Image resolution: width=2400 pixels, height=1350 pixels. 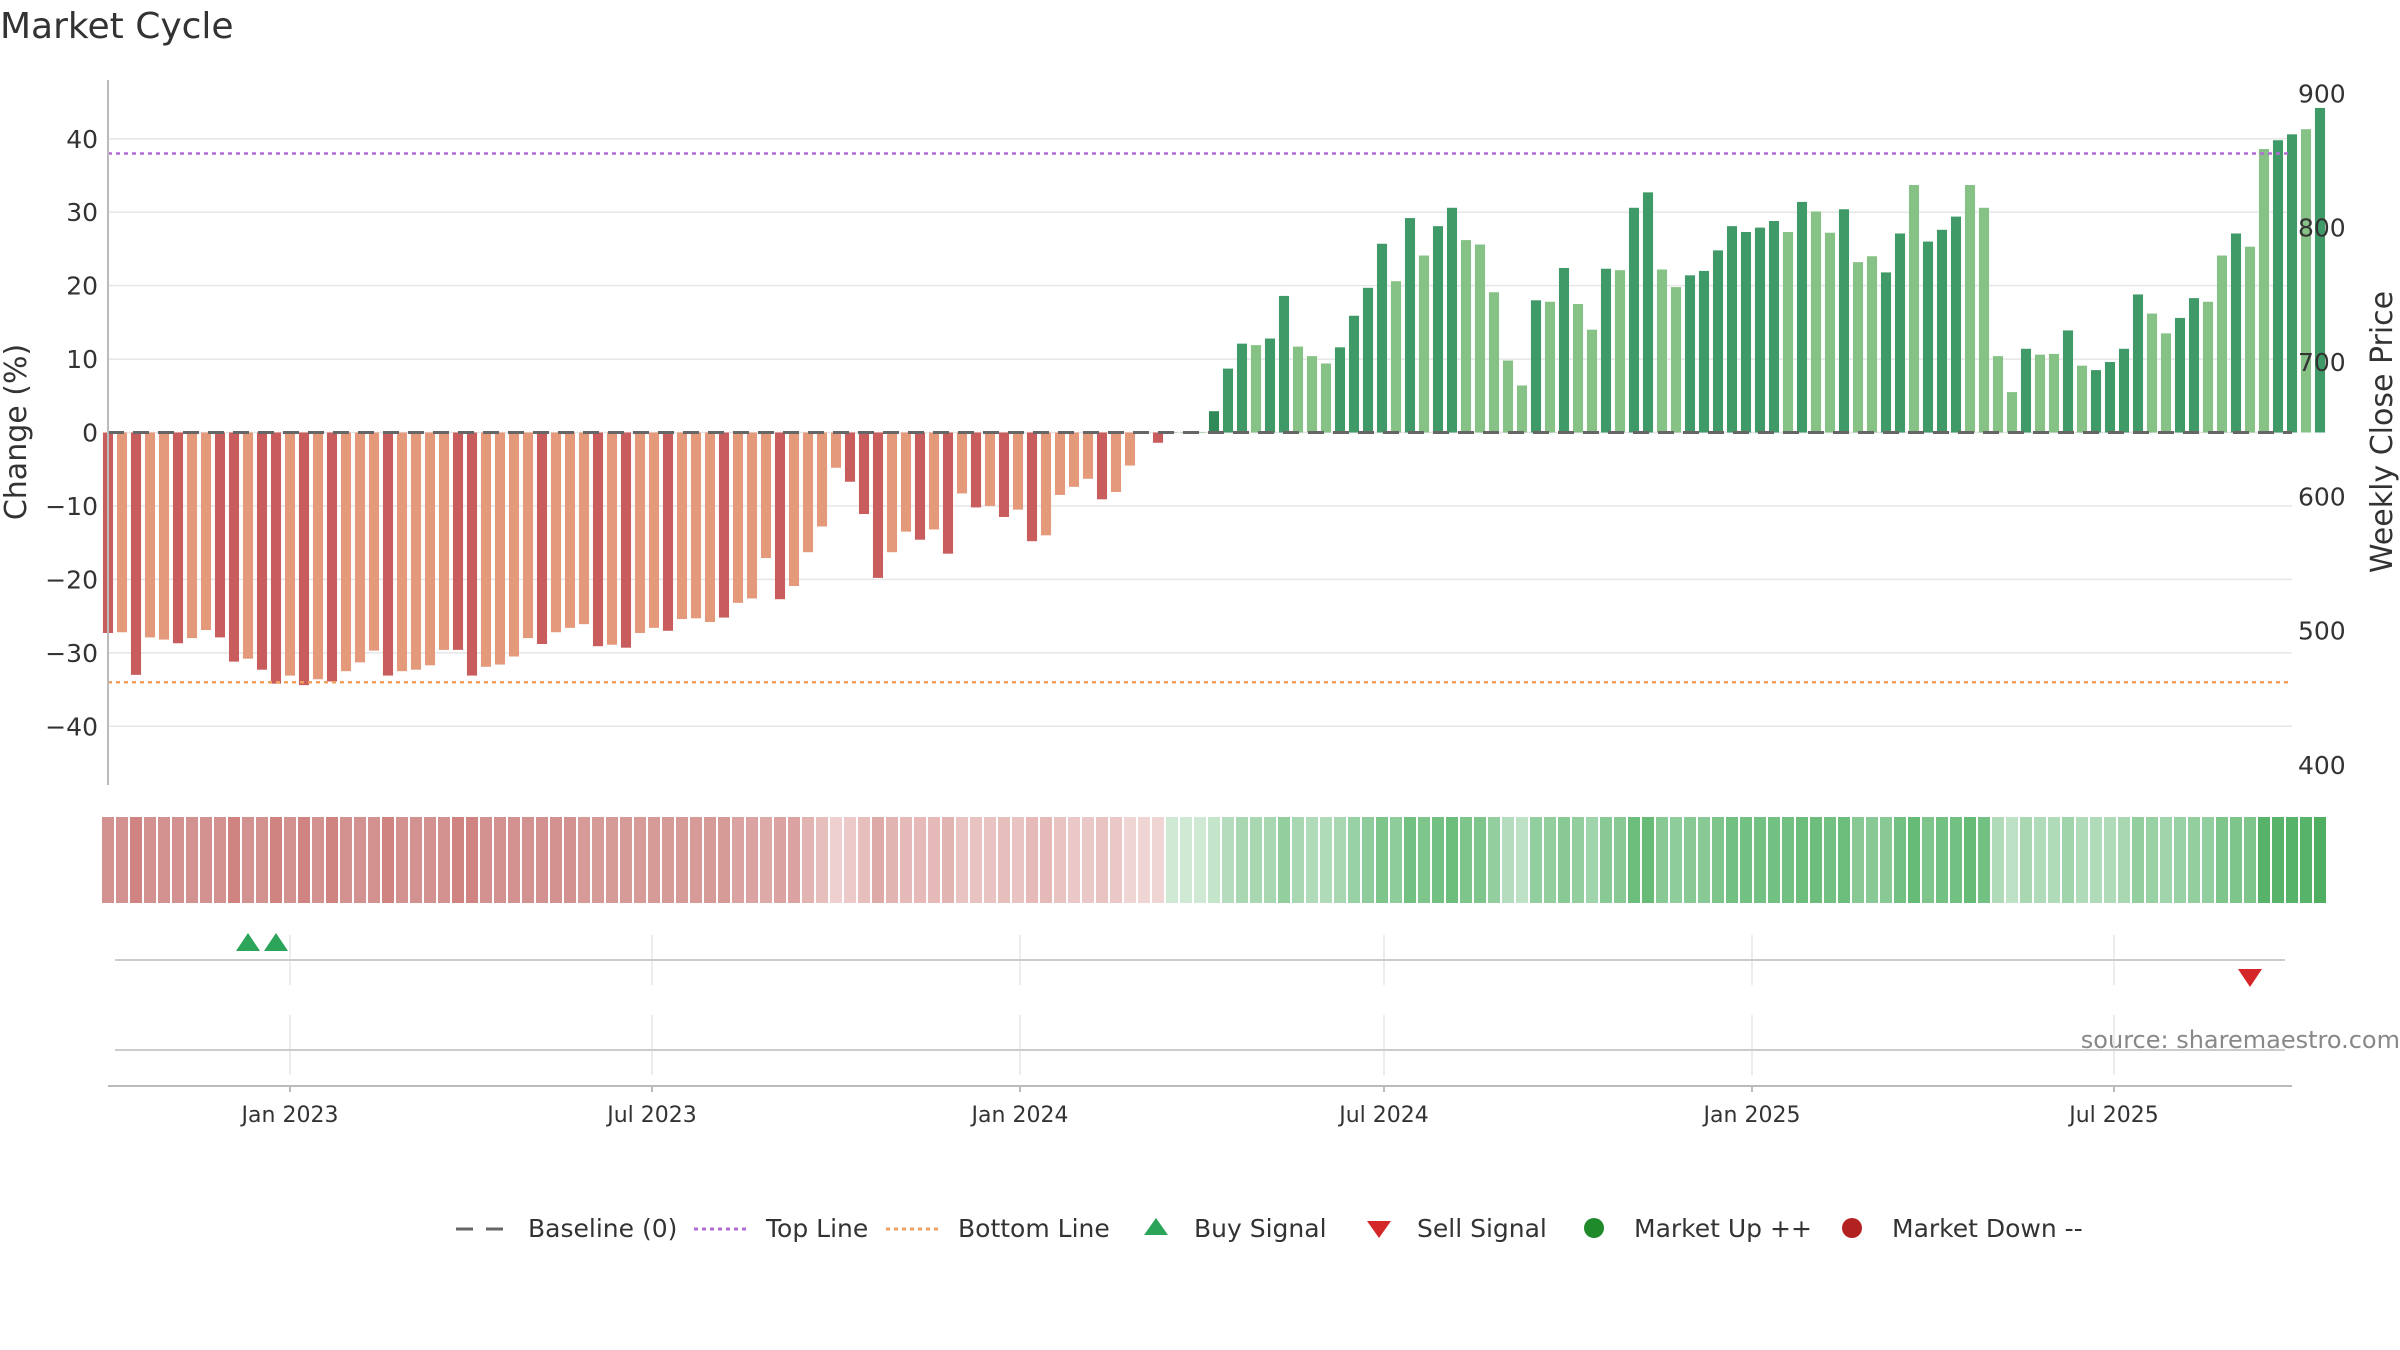 What do you see at coordinates (1852, 1228) in the screenshot?
I see `legend-swatch-market` at bounding box center [1852, 1228].